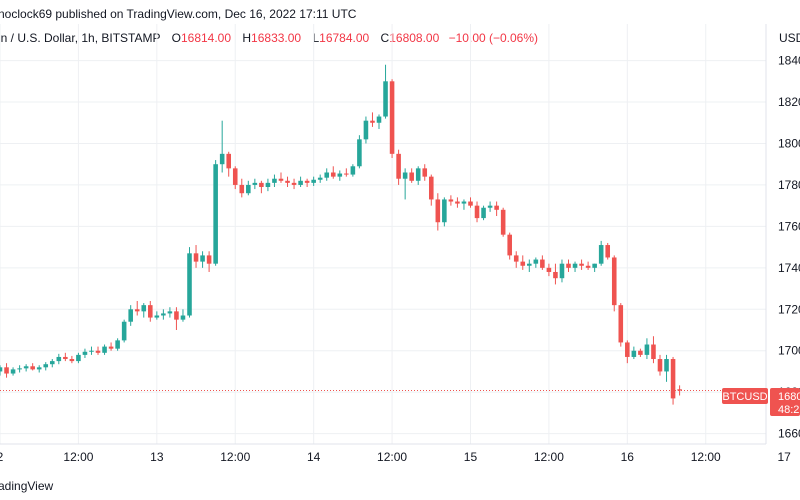 The image size is (800, 500). I want to click on y-tick-label: 1840, so click(789, 61).